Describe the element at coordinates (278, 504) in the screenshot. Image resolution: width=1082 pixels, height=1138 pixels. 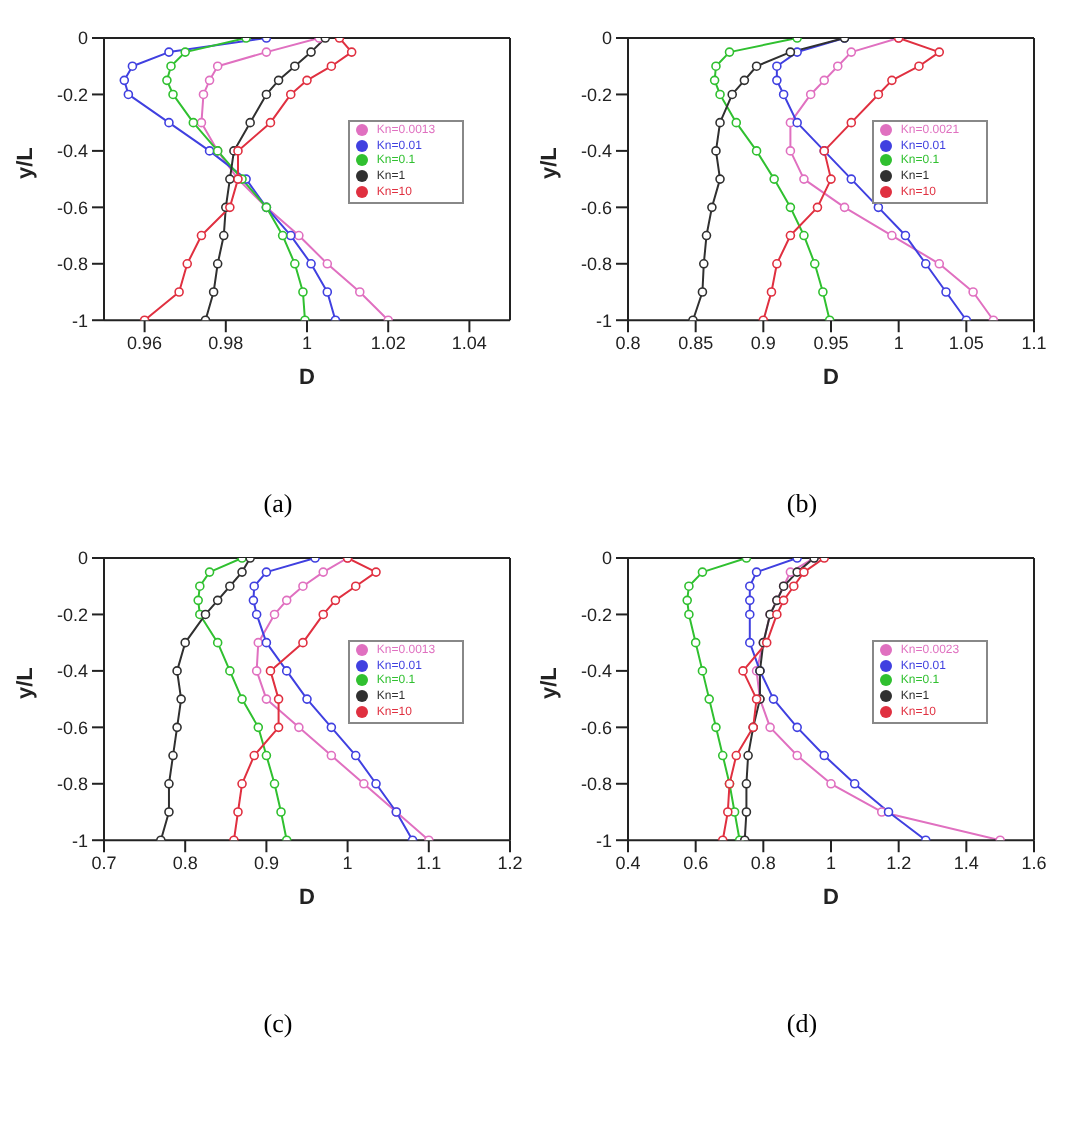
I see `text: (a)` at that location.